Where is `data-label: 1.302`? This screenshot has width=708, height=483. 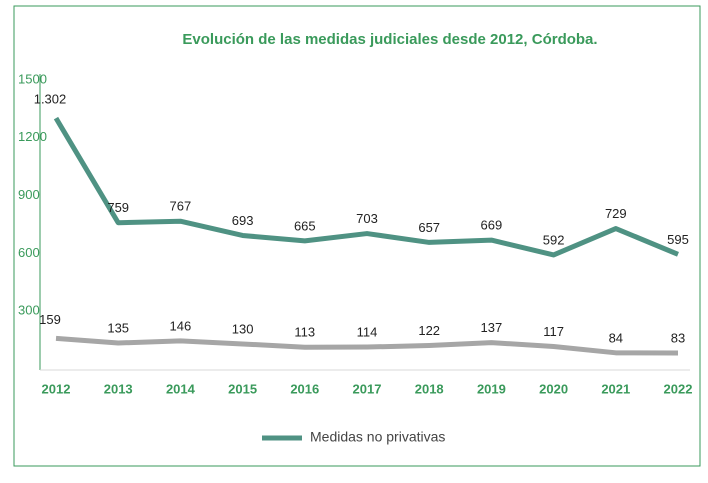
data-label: 1.302 is located at coordinates (50, 99).